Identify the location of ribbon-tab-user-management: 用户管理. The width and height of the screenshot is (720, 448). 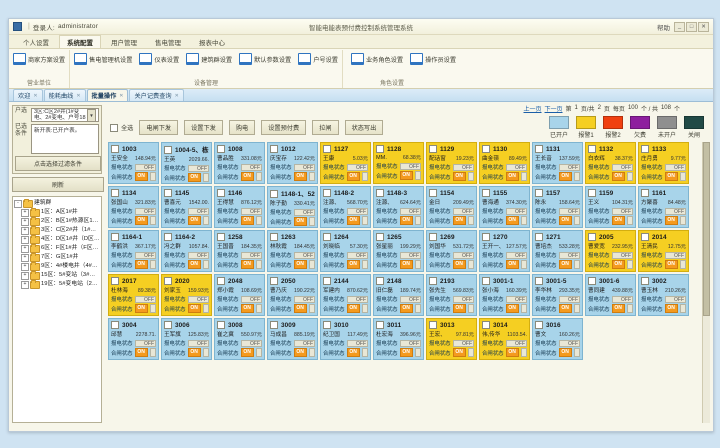
(124, 43).